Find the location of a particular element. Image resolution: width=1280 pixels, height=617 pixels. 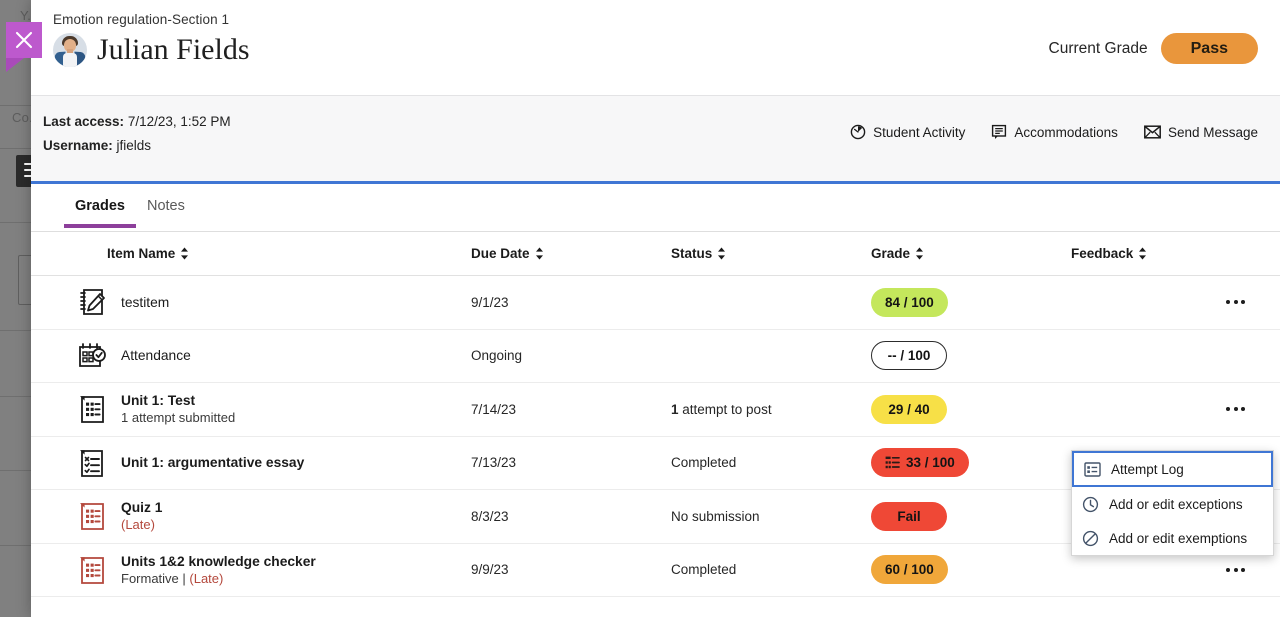

column-header-status: Status is located at coordinates (771, 253).